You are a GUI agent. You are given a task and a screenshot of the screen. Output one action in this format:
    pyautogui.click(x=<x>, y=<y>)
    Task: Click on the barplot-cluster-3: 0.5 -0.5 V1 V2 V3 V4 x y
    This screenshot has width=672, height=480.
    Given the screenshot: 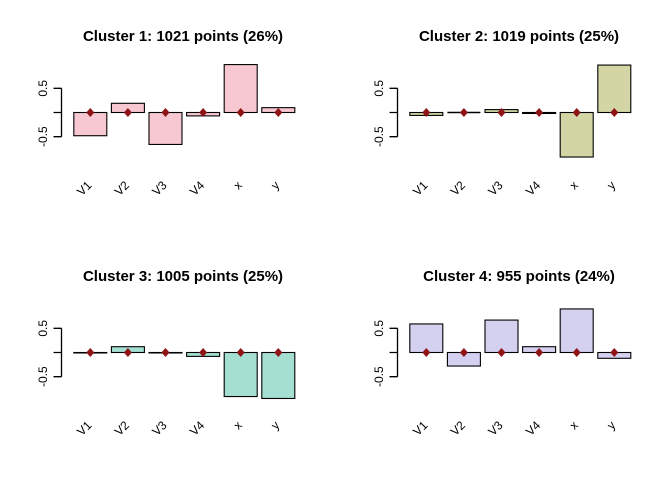 What is the action you would take?
    pyautogui.click(x=166, y=379)
    